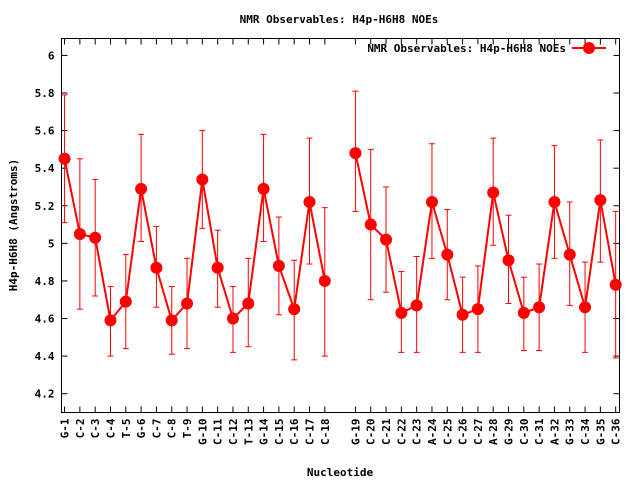 The height and width of the screenshot is (484, 640). I want to click on x-tick-label: A-28, so click(493, 432).